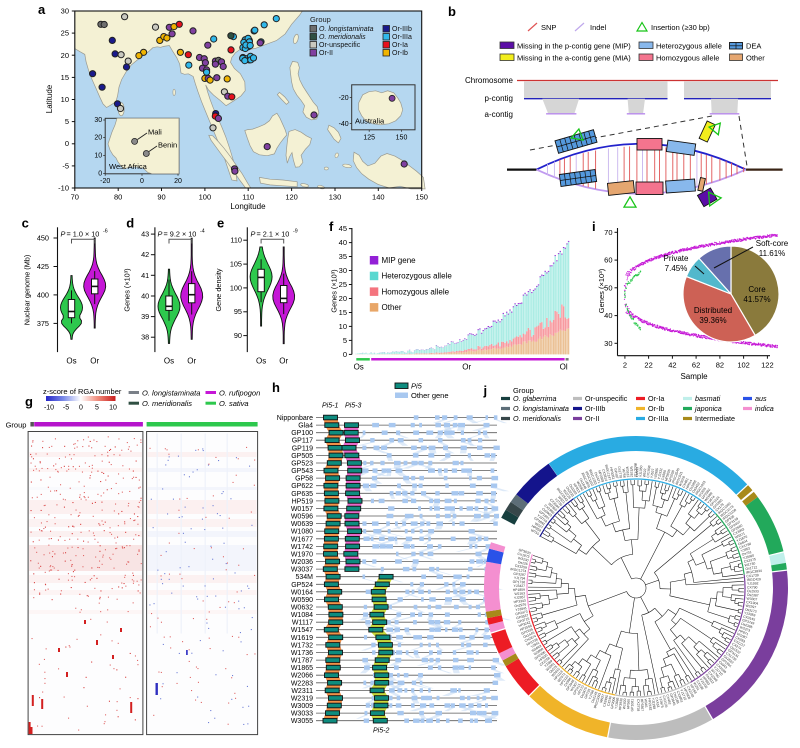 Image resolution: width=800 pixels, height=748 pixels. What do you see at coordinates (302, 683) in the screenshot?
I see `svg-text: W2283` at bounding box center [302, 683].